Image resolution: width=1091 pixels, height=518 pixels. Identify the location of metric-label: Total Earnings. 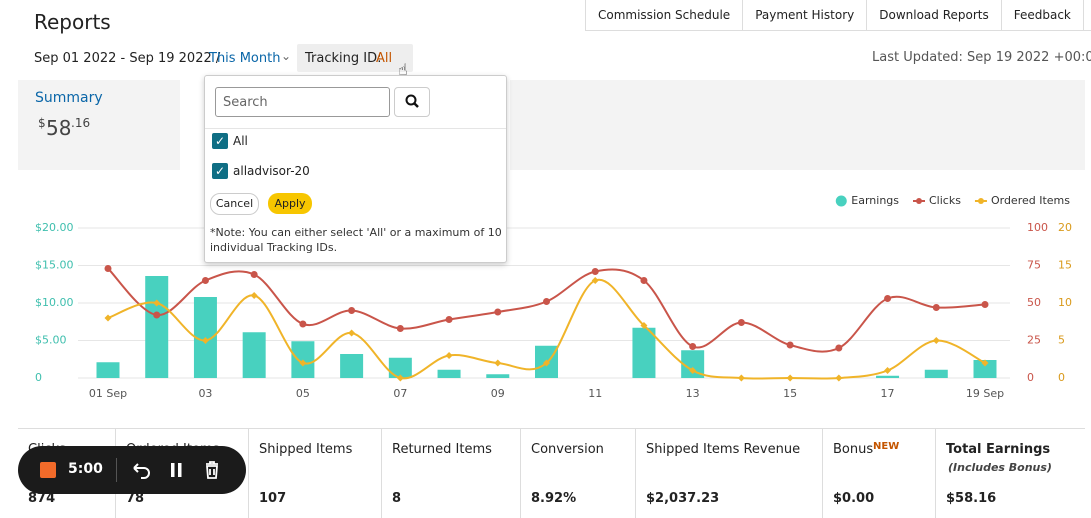
(998, 449).